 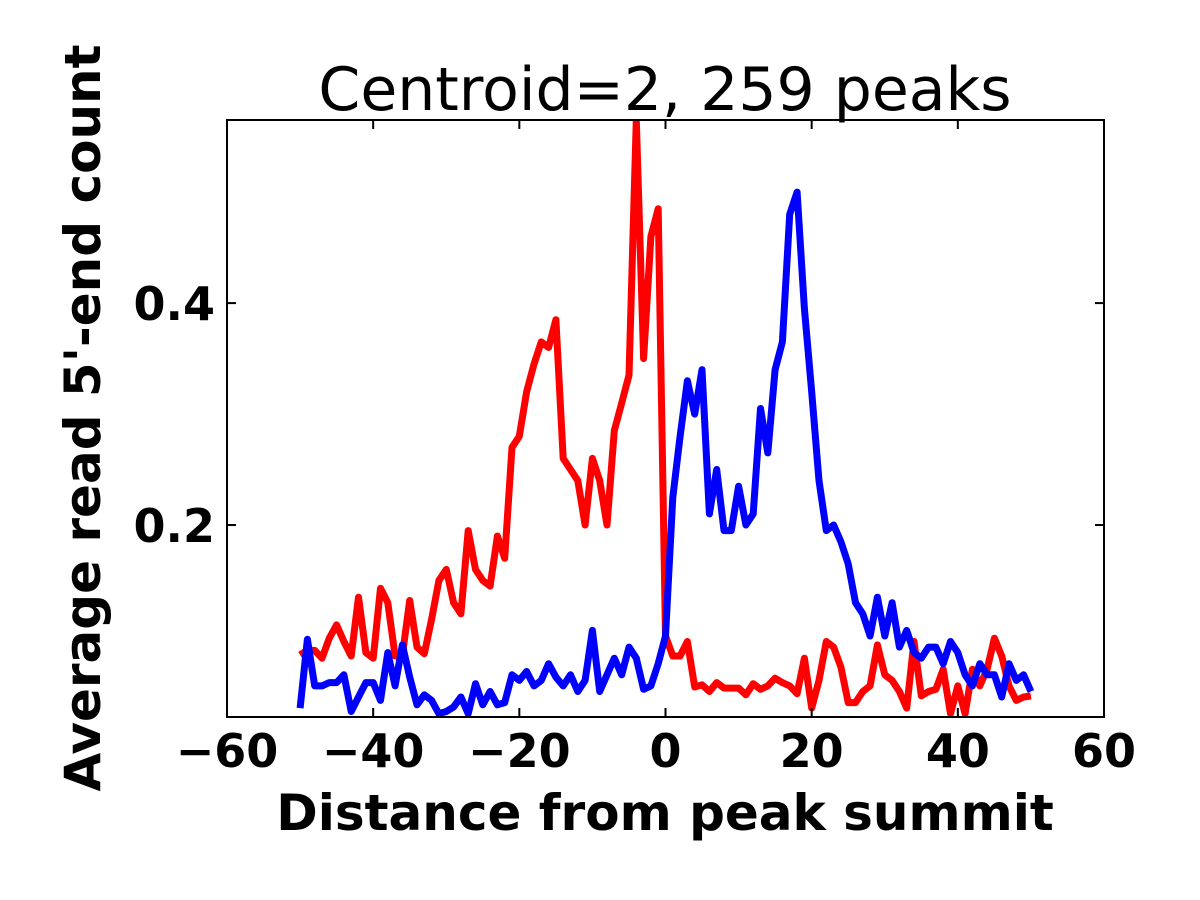 What do you see at coordinates (812, 751) in the screenshot?
I see `x-tick-label: 20` at bounding box center [812, 751].